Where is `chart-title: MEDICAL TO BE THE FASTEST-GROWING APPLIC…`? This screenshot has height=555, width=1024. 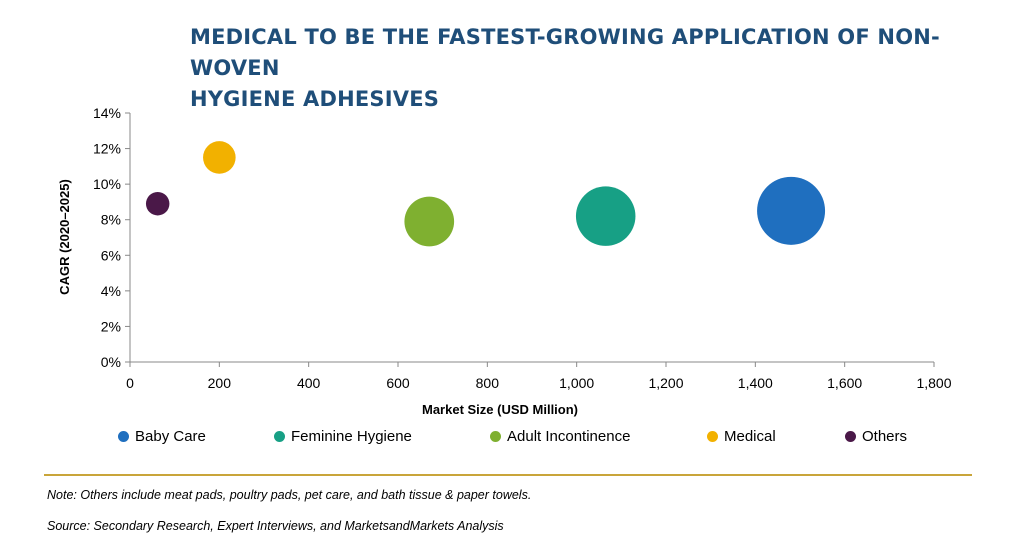 chart-title: MEDICAL TO BE THE FASTEST-GROWING APPLIC… is located at coordinates (570, 68).